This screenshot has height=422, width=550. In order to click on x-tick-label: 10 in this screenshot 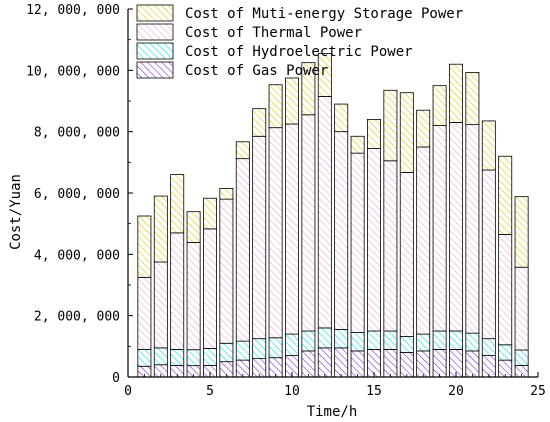, I will do `click(292, 391)`.